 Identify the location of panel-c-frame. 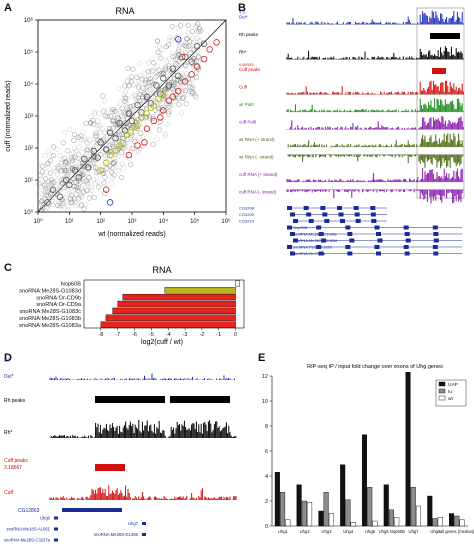
(164, 304).